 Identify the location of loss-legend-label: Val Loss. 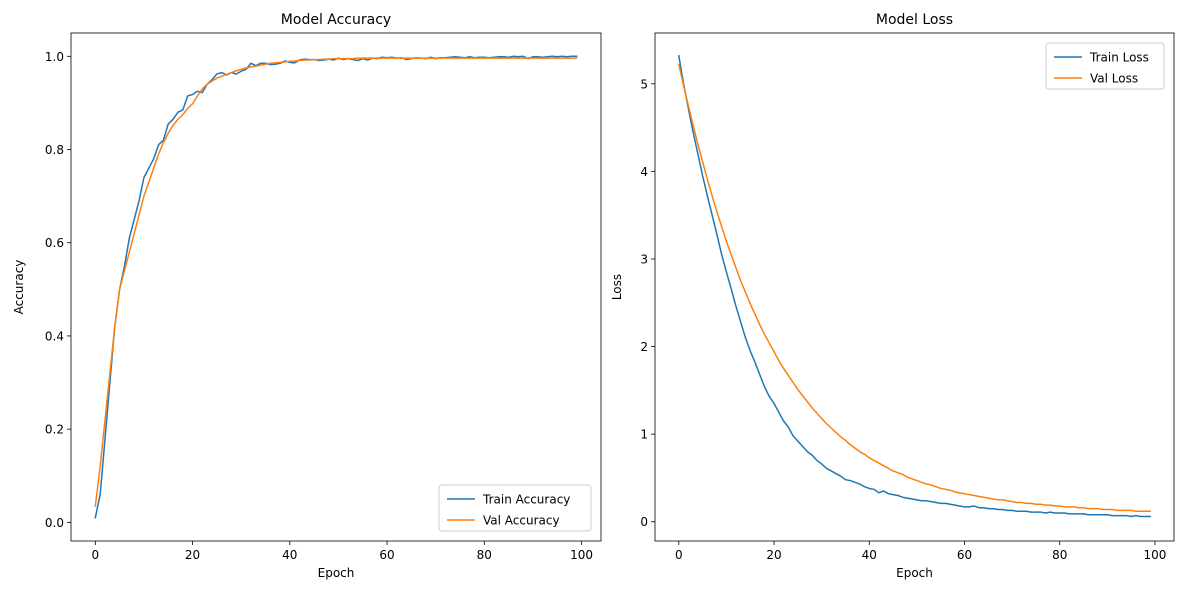
(1114, 79).